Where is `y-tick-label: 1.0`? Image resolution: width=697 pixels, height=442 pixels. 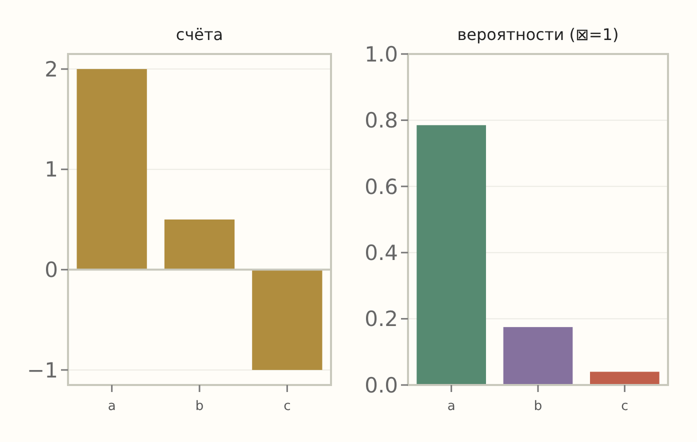 y-tick-label: 1.0 is located at coordinates (381, 54).